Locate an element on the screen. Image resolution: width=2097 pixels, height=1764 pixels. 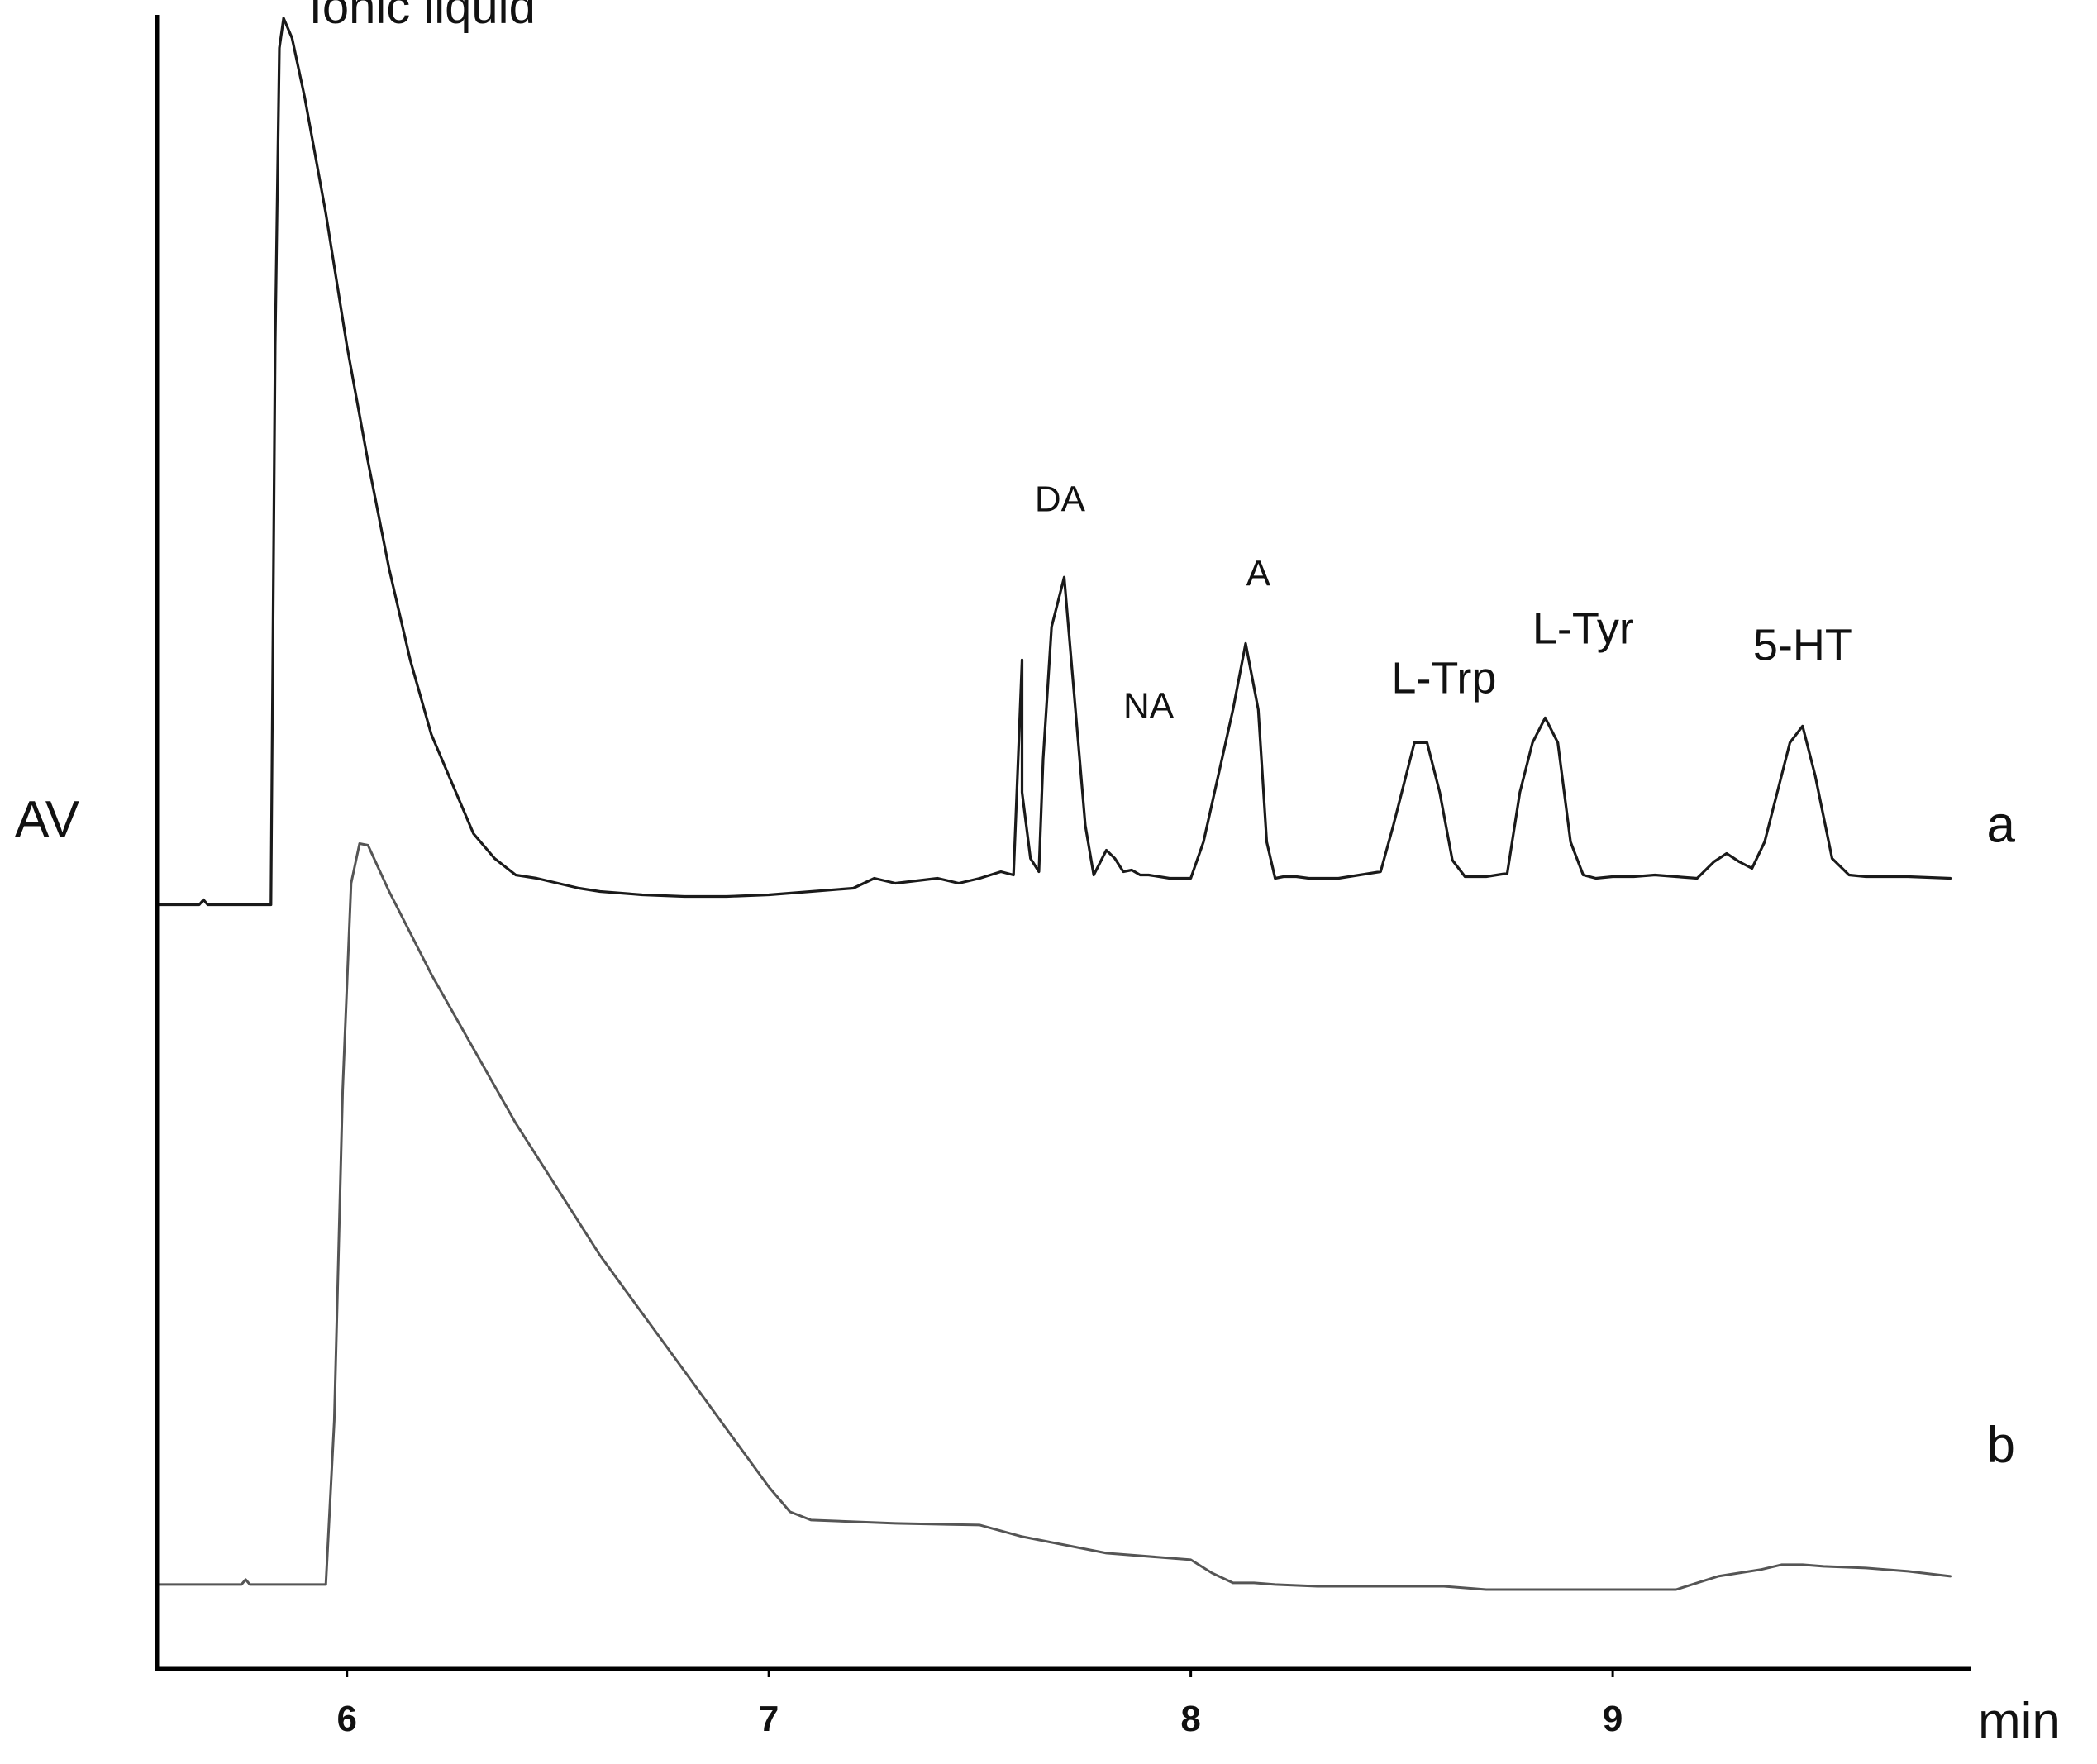
x-tick-label: 7 is located at coordinates (769, 1719).